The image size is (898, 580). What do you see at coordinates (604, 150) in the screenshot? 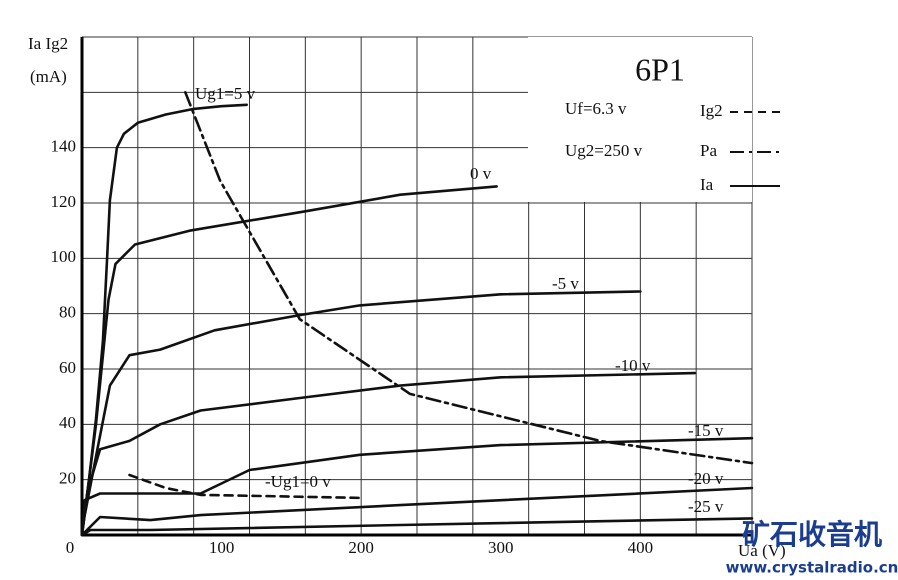
I see `info-text: Ug2=250 v` at bounding box center [604, 150].